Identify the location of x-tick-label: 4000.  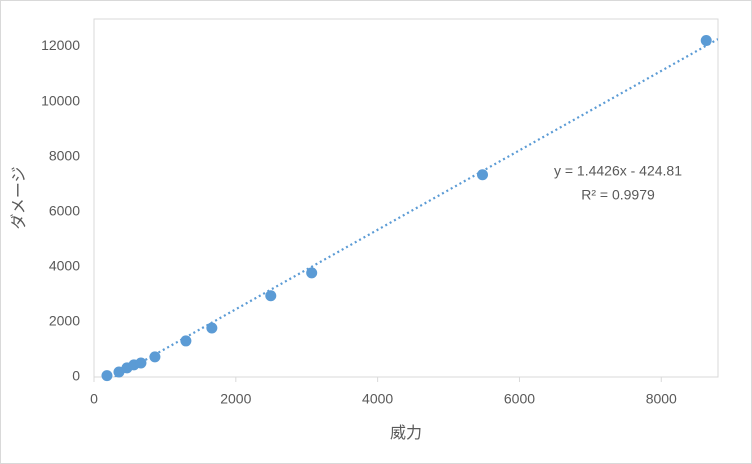
(377, 399).